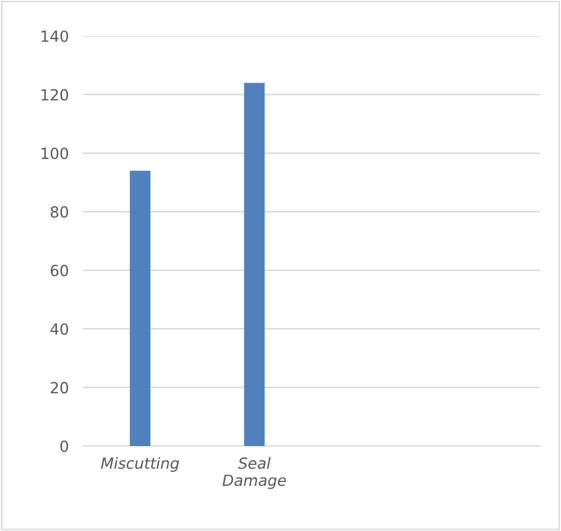 Image resolution: width=561 pixels, height=531 pixels. Describe the element at coordinates (59, 329) in the screenshot. I see `y-tick-label: 40` at that location.